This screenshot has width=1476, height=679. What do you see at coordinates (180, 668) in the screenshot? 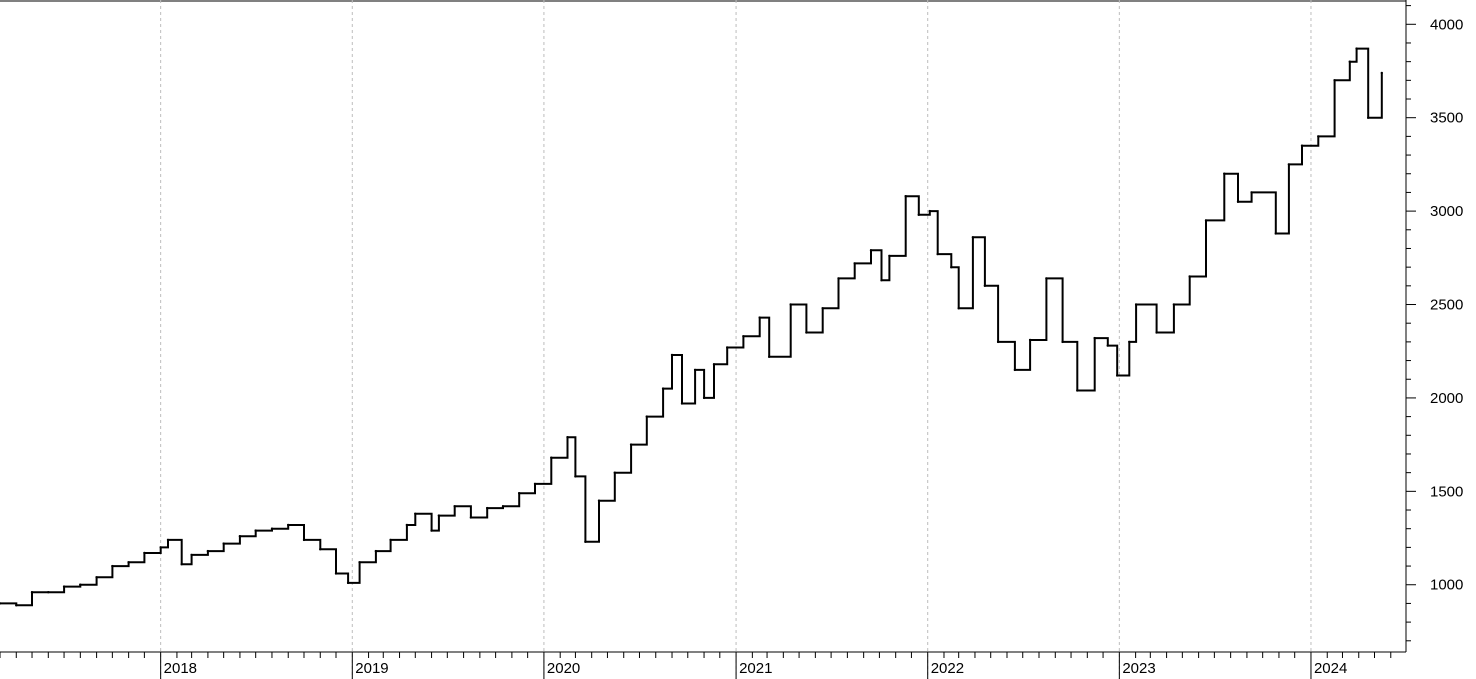
I see `x-tick-label-2018: 2018` at bounding box center [180, 668].